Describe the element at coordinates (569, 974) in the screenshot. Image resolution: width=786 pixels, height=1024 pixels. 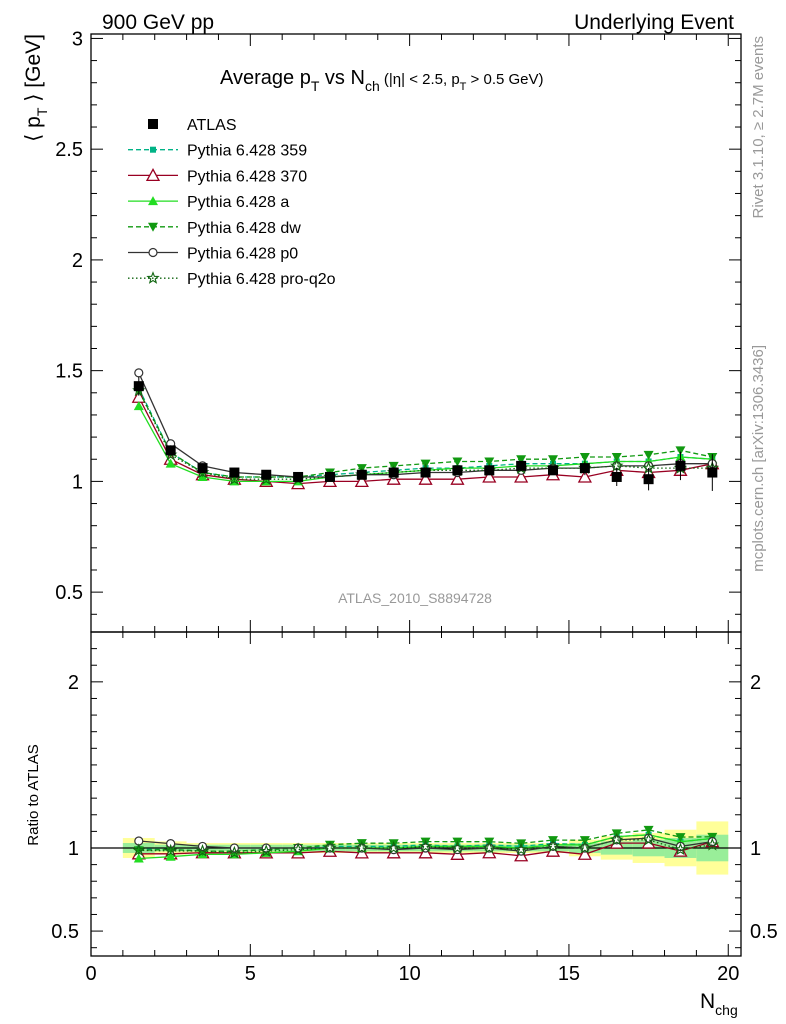
I see `x-tick-label-3: 15` at that location.